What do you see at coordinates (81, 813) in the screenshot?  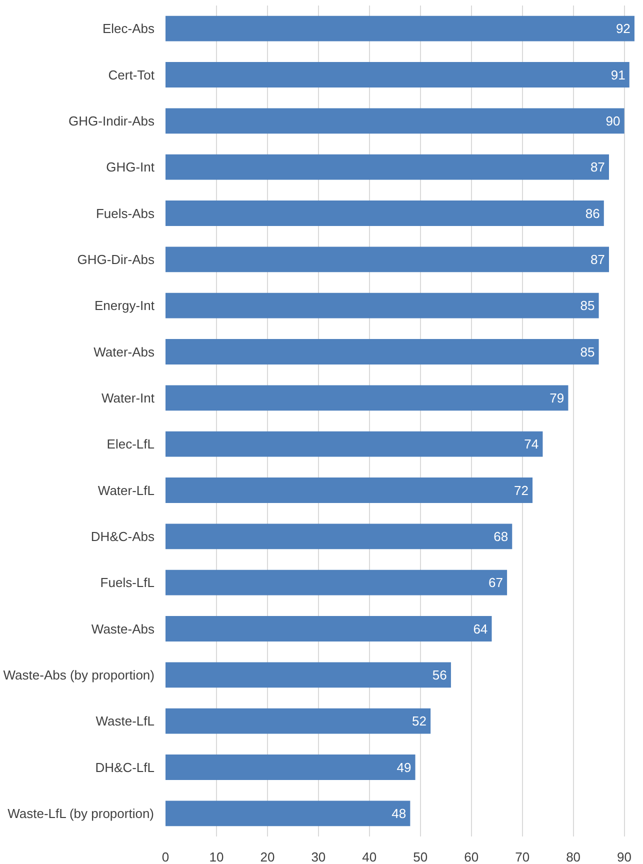 I see `y-tick-label: Waste-LfL (by proportion)` at bounding box center [81, 813].